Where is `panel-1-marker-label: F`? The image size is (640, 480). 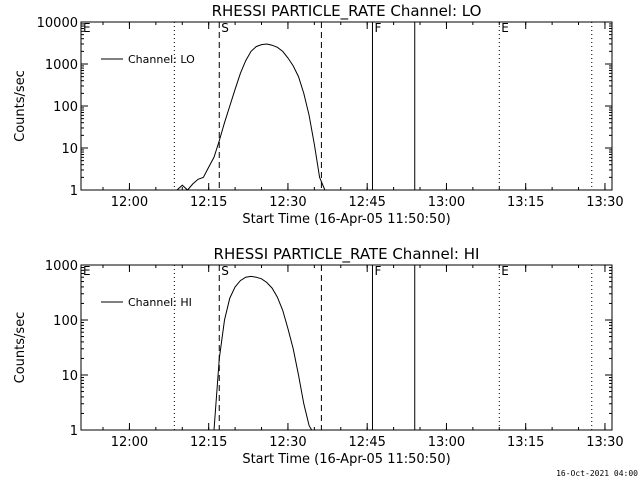
panel-1-marker-label: F is located at coordinates (377, 28).